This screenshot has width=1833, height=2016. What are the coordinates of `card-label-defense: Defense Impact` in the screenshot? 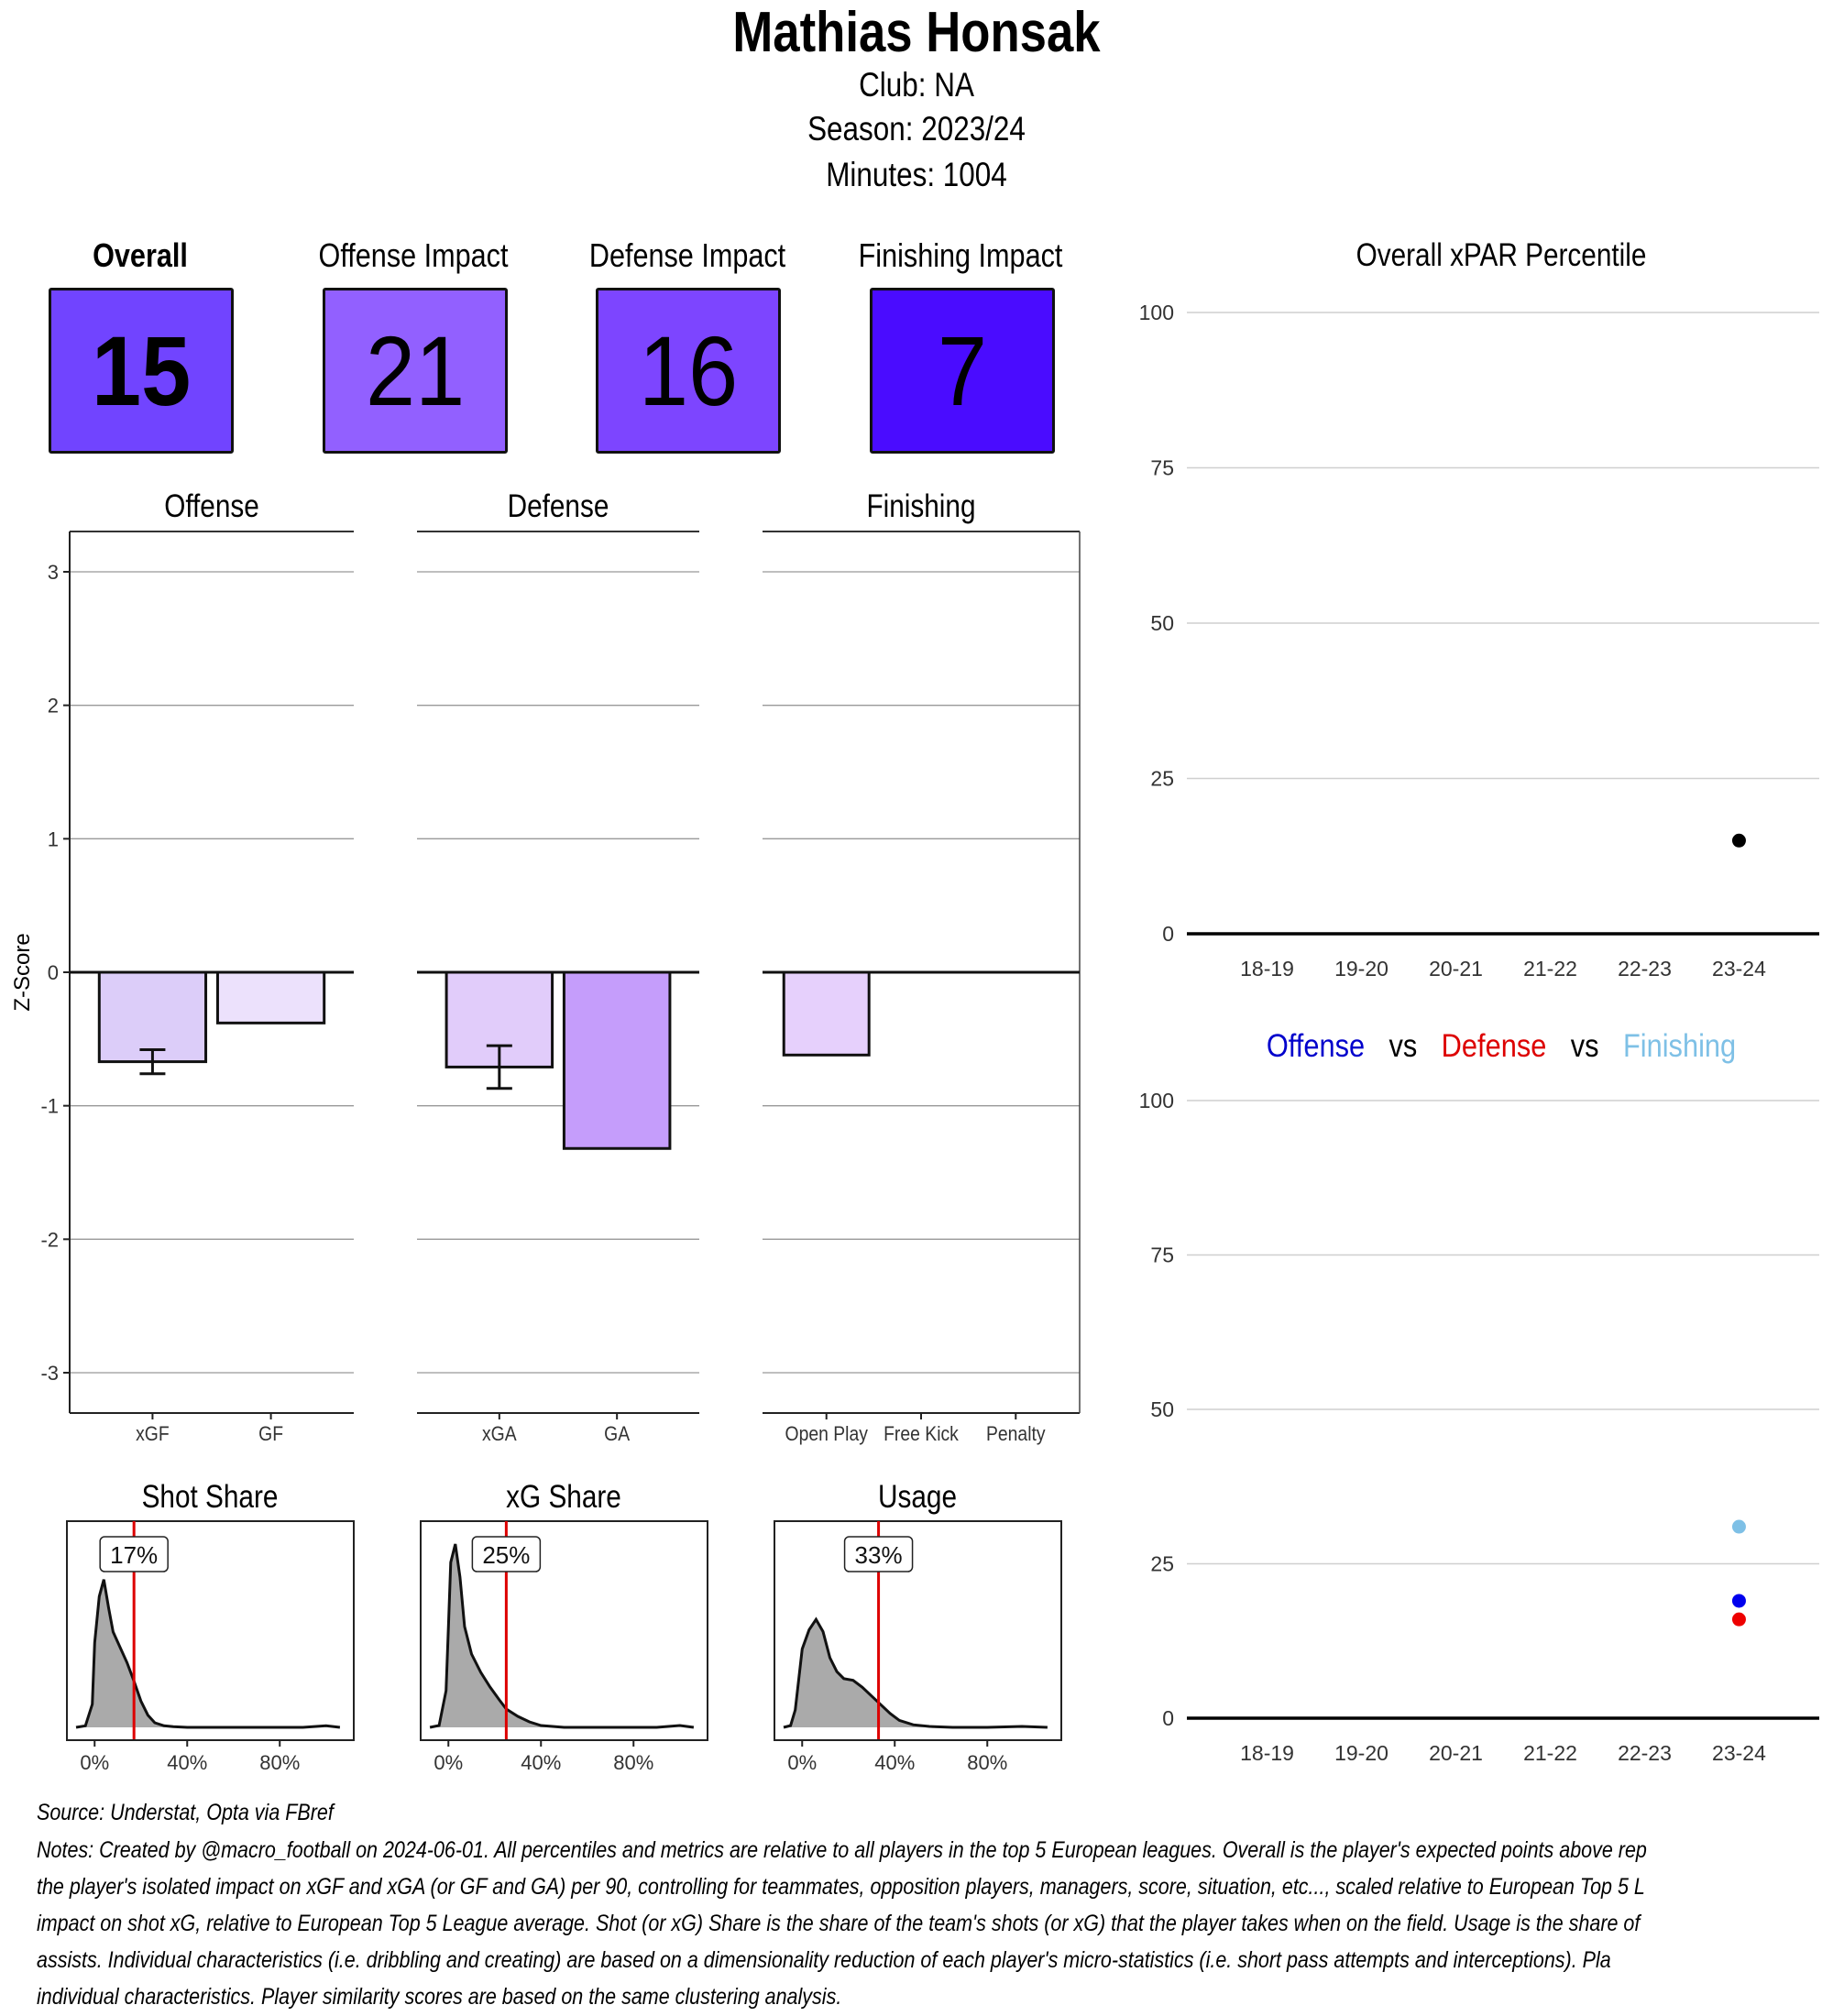 It's located at (687, 255).